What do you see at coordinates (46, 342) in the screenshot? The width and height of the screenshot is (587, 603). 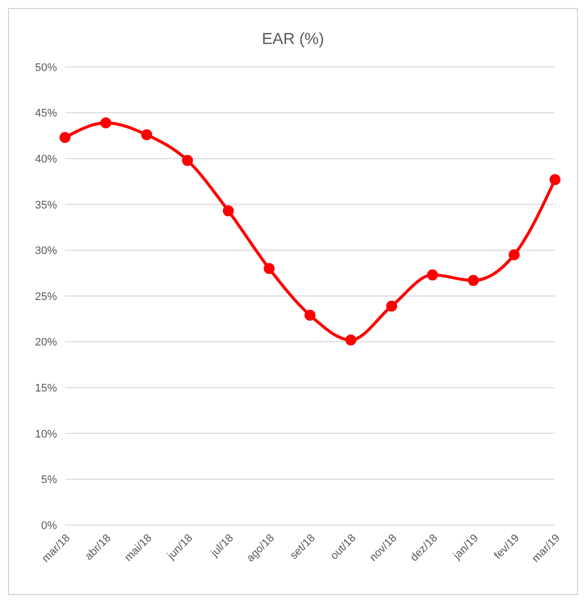 I see `y-tick-label: 20%` at bounding box center [46, 342].